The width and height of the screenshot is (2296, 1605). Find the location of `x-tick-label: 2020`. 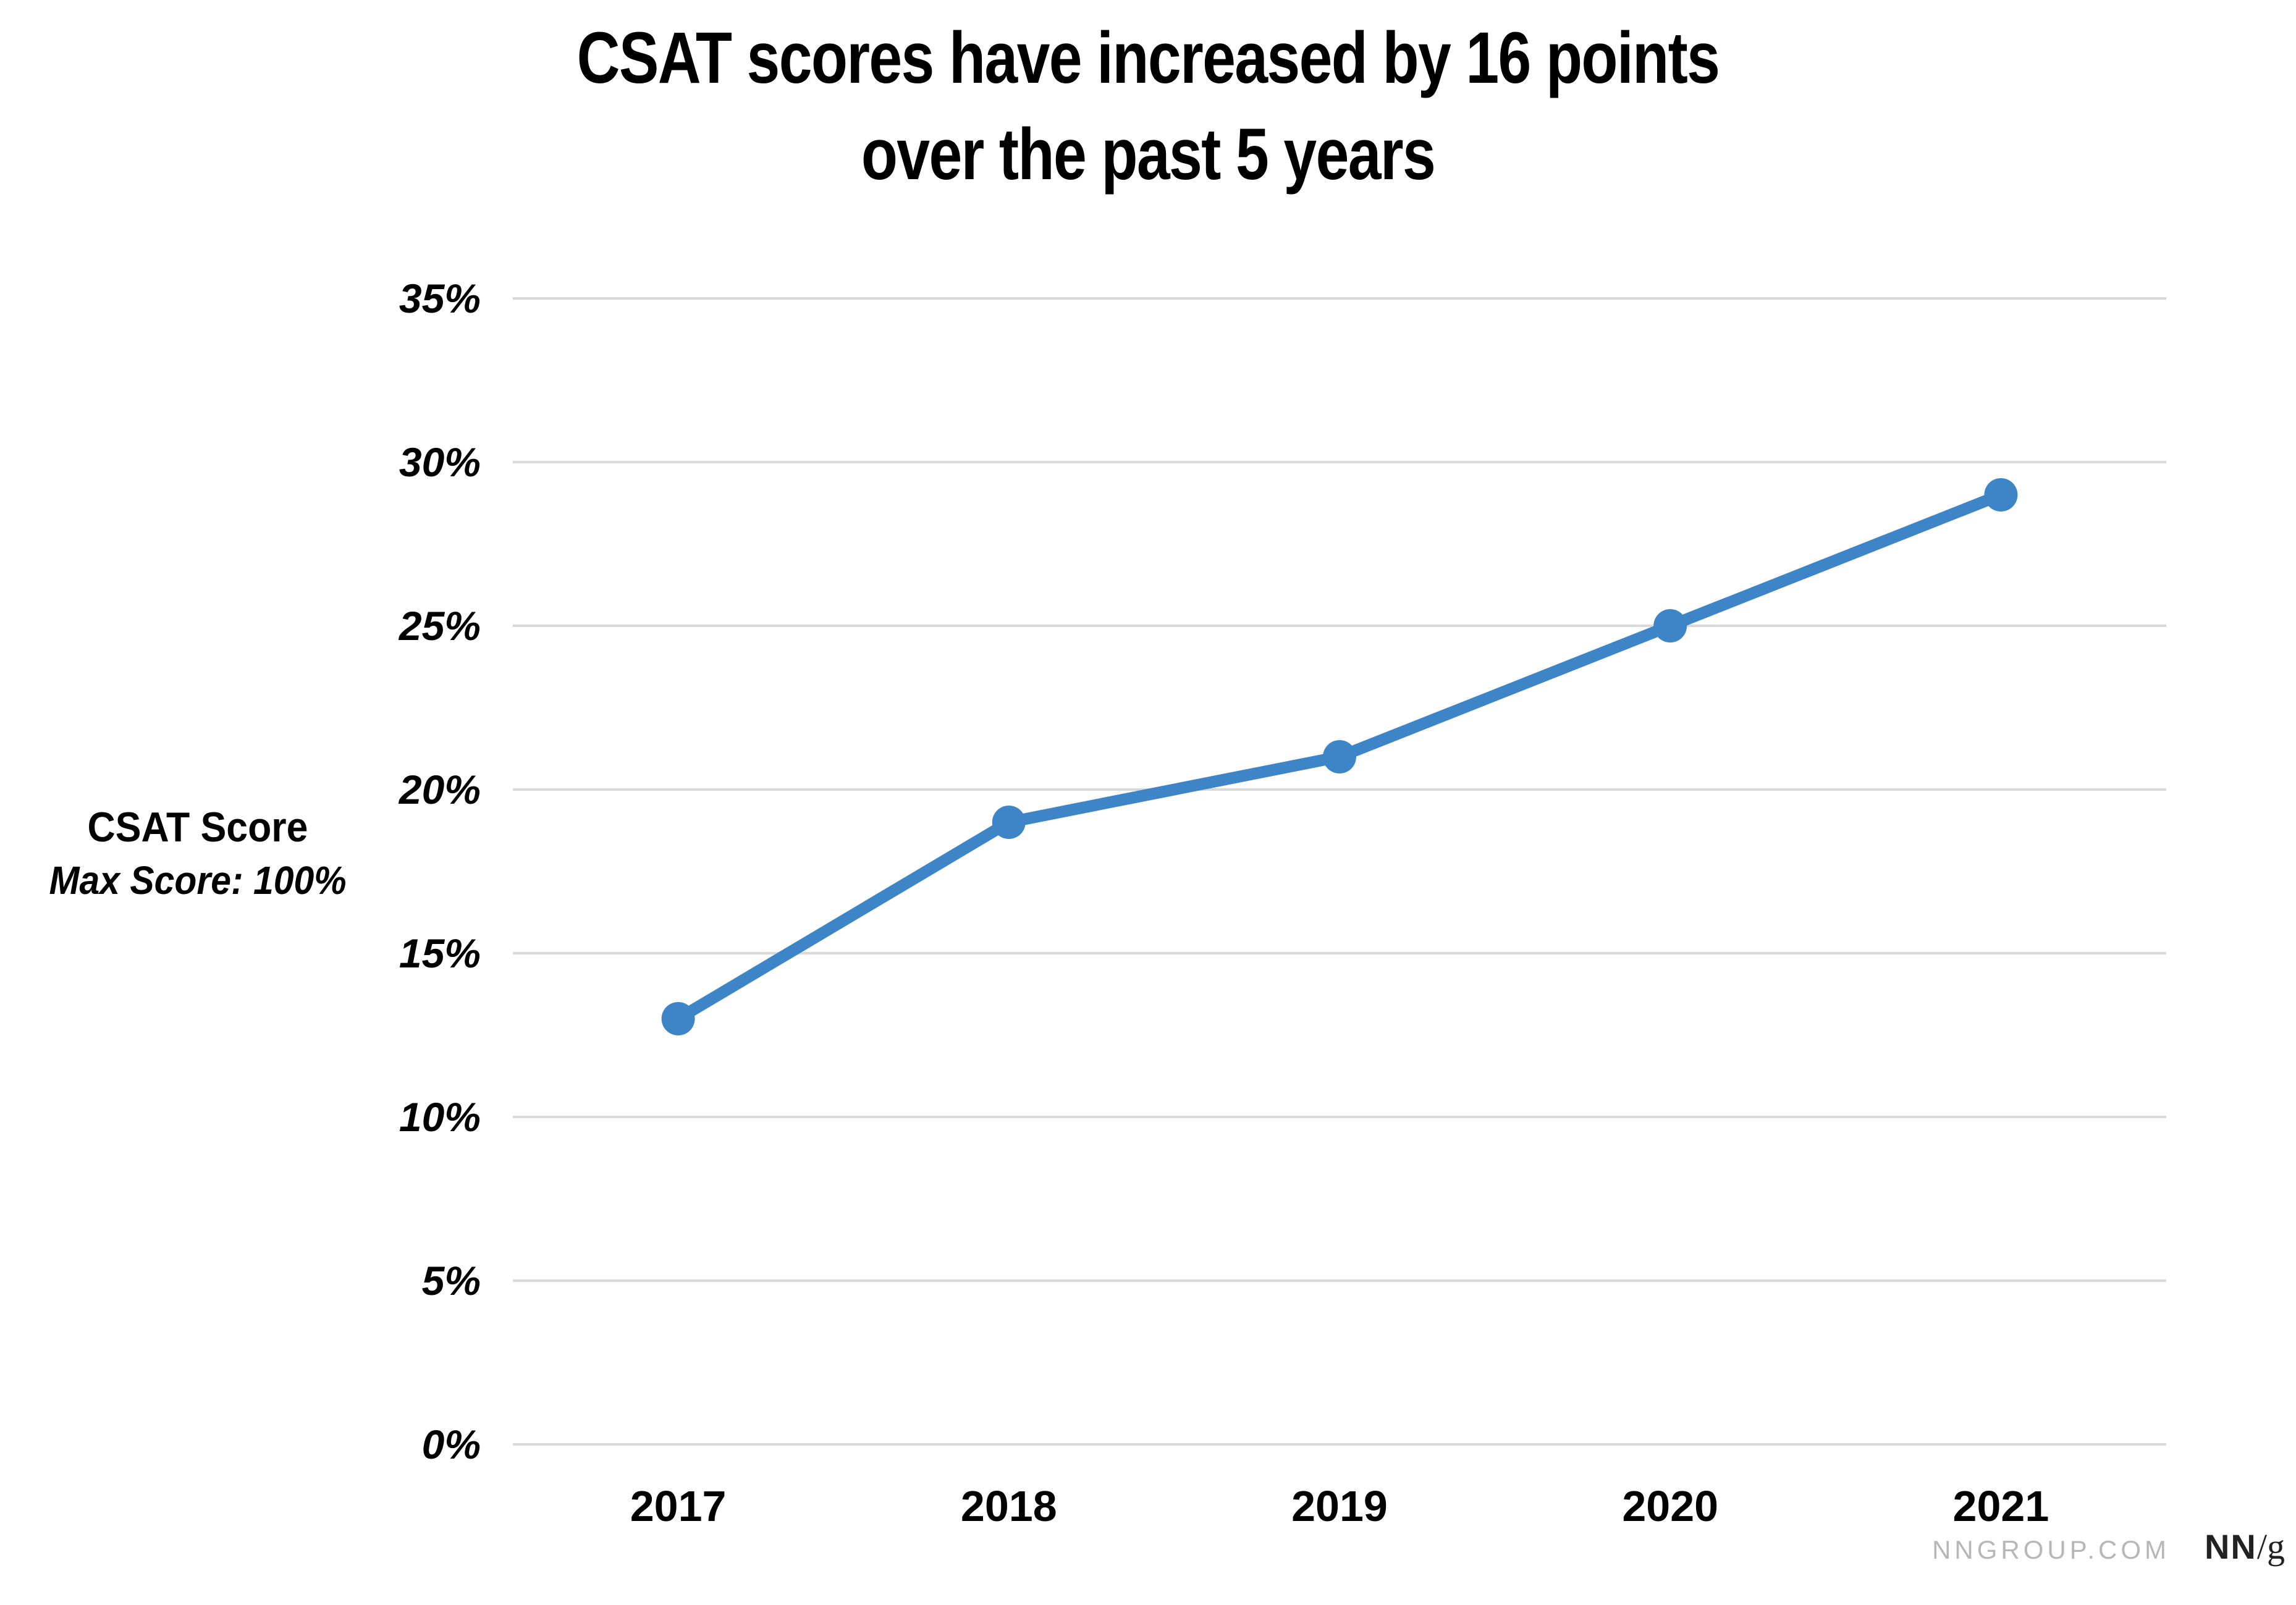

x-tick-label: 2020 is located at coordinates (1670, 1506).